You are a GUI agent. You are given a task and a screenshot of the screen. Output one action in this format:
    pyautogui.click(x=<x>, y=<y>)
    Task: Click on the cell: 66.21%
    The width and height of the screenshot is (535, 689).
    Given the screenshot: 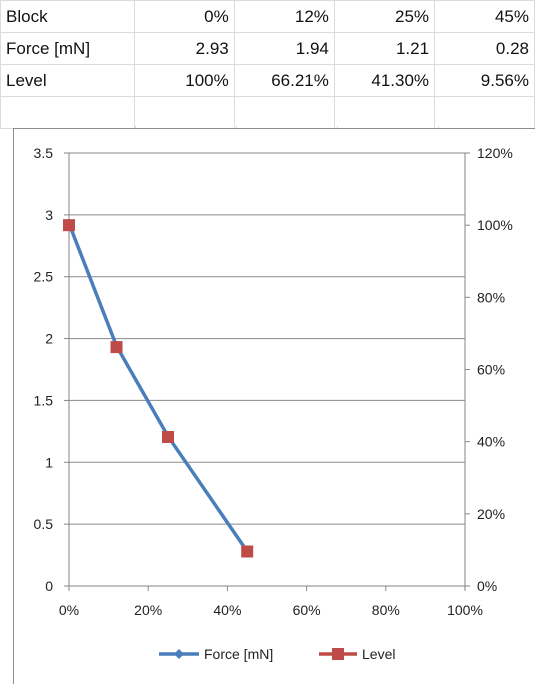 What is the action you would take?
    pyautogui.click(x=284, y=80)
    